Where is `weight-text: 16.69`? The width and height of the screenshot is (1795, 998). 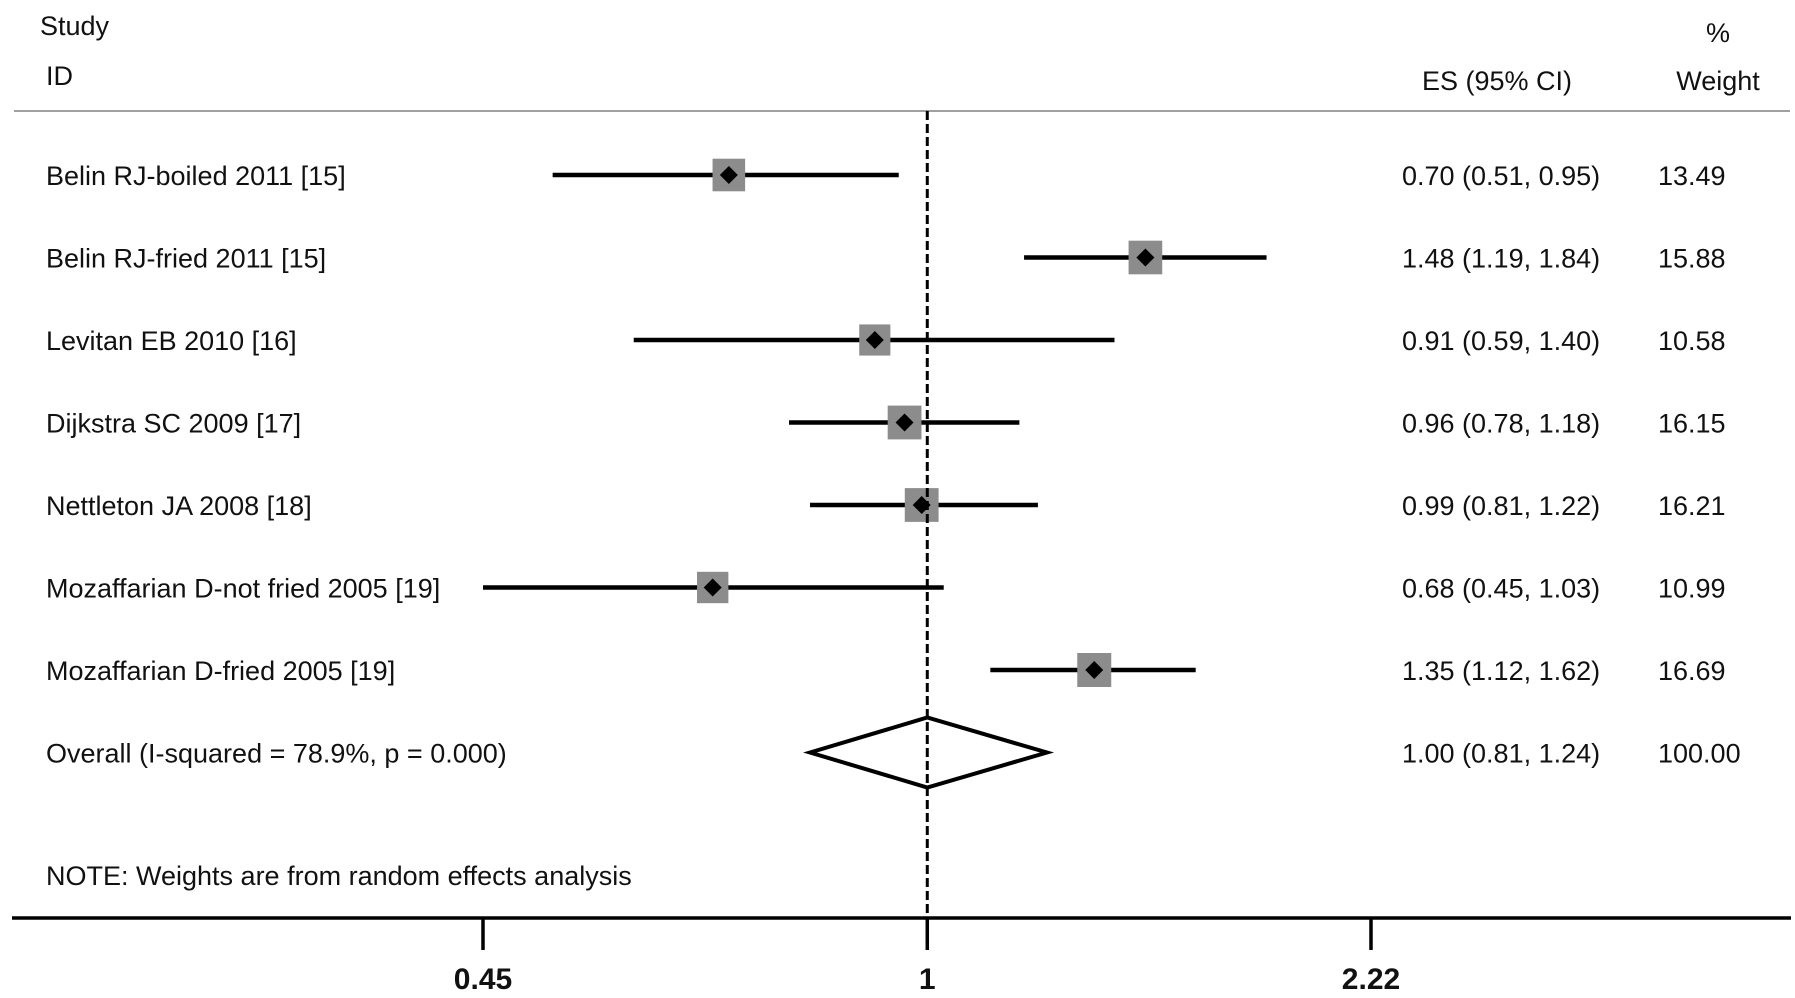 weight-text: 16.69 is located at coordinates (1692, 671).